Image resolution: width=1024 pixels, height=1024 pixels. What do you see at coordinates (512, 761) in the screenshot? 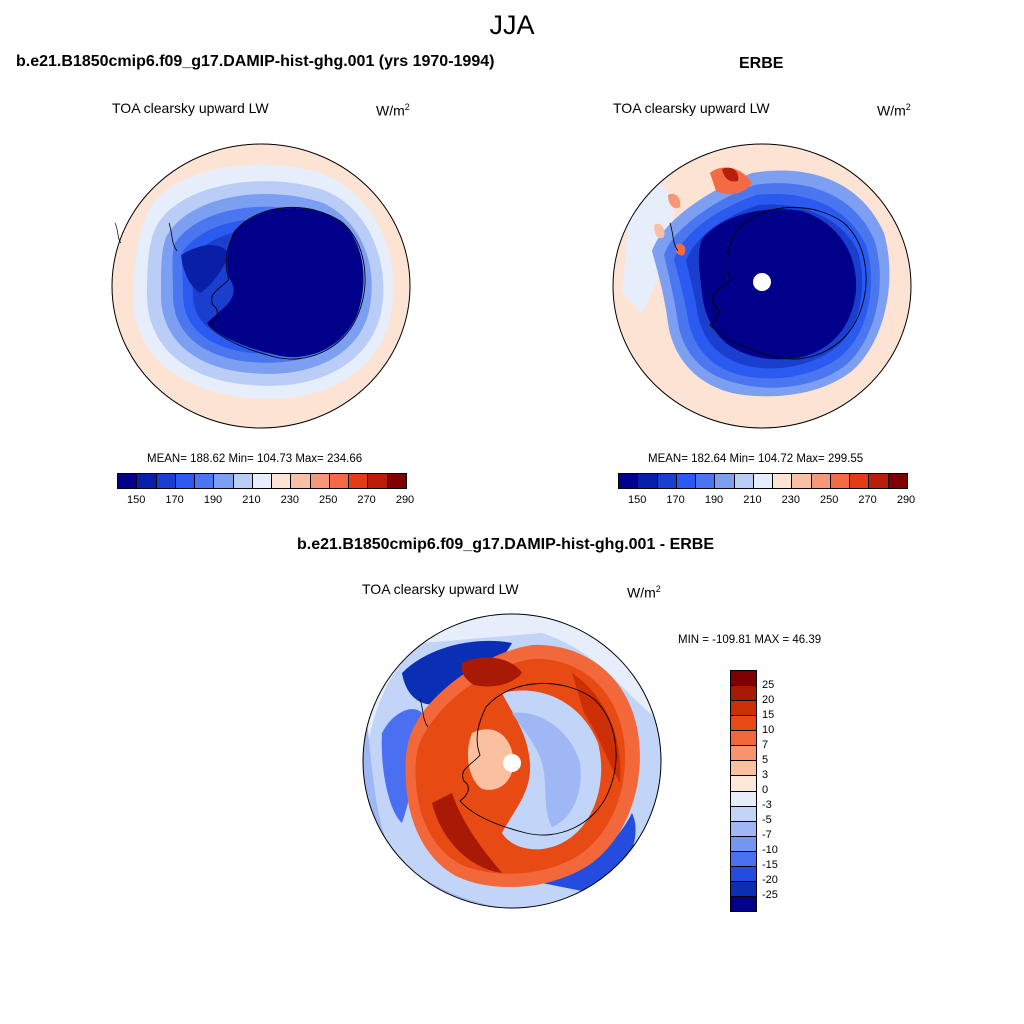
I see `diff-polar-map` at bounding box center [512, 761].